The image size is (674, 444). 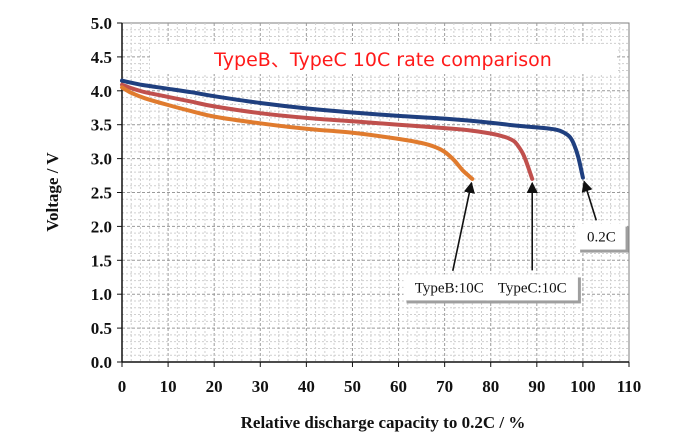 What do you see at coordinates (306, 386) in the screenshot?
I see `x-tick-label: 40` at bounding box center [306, 386].